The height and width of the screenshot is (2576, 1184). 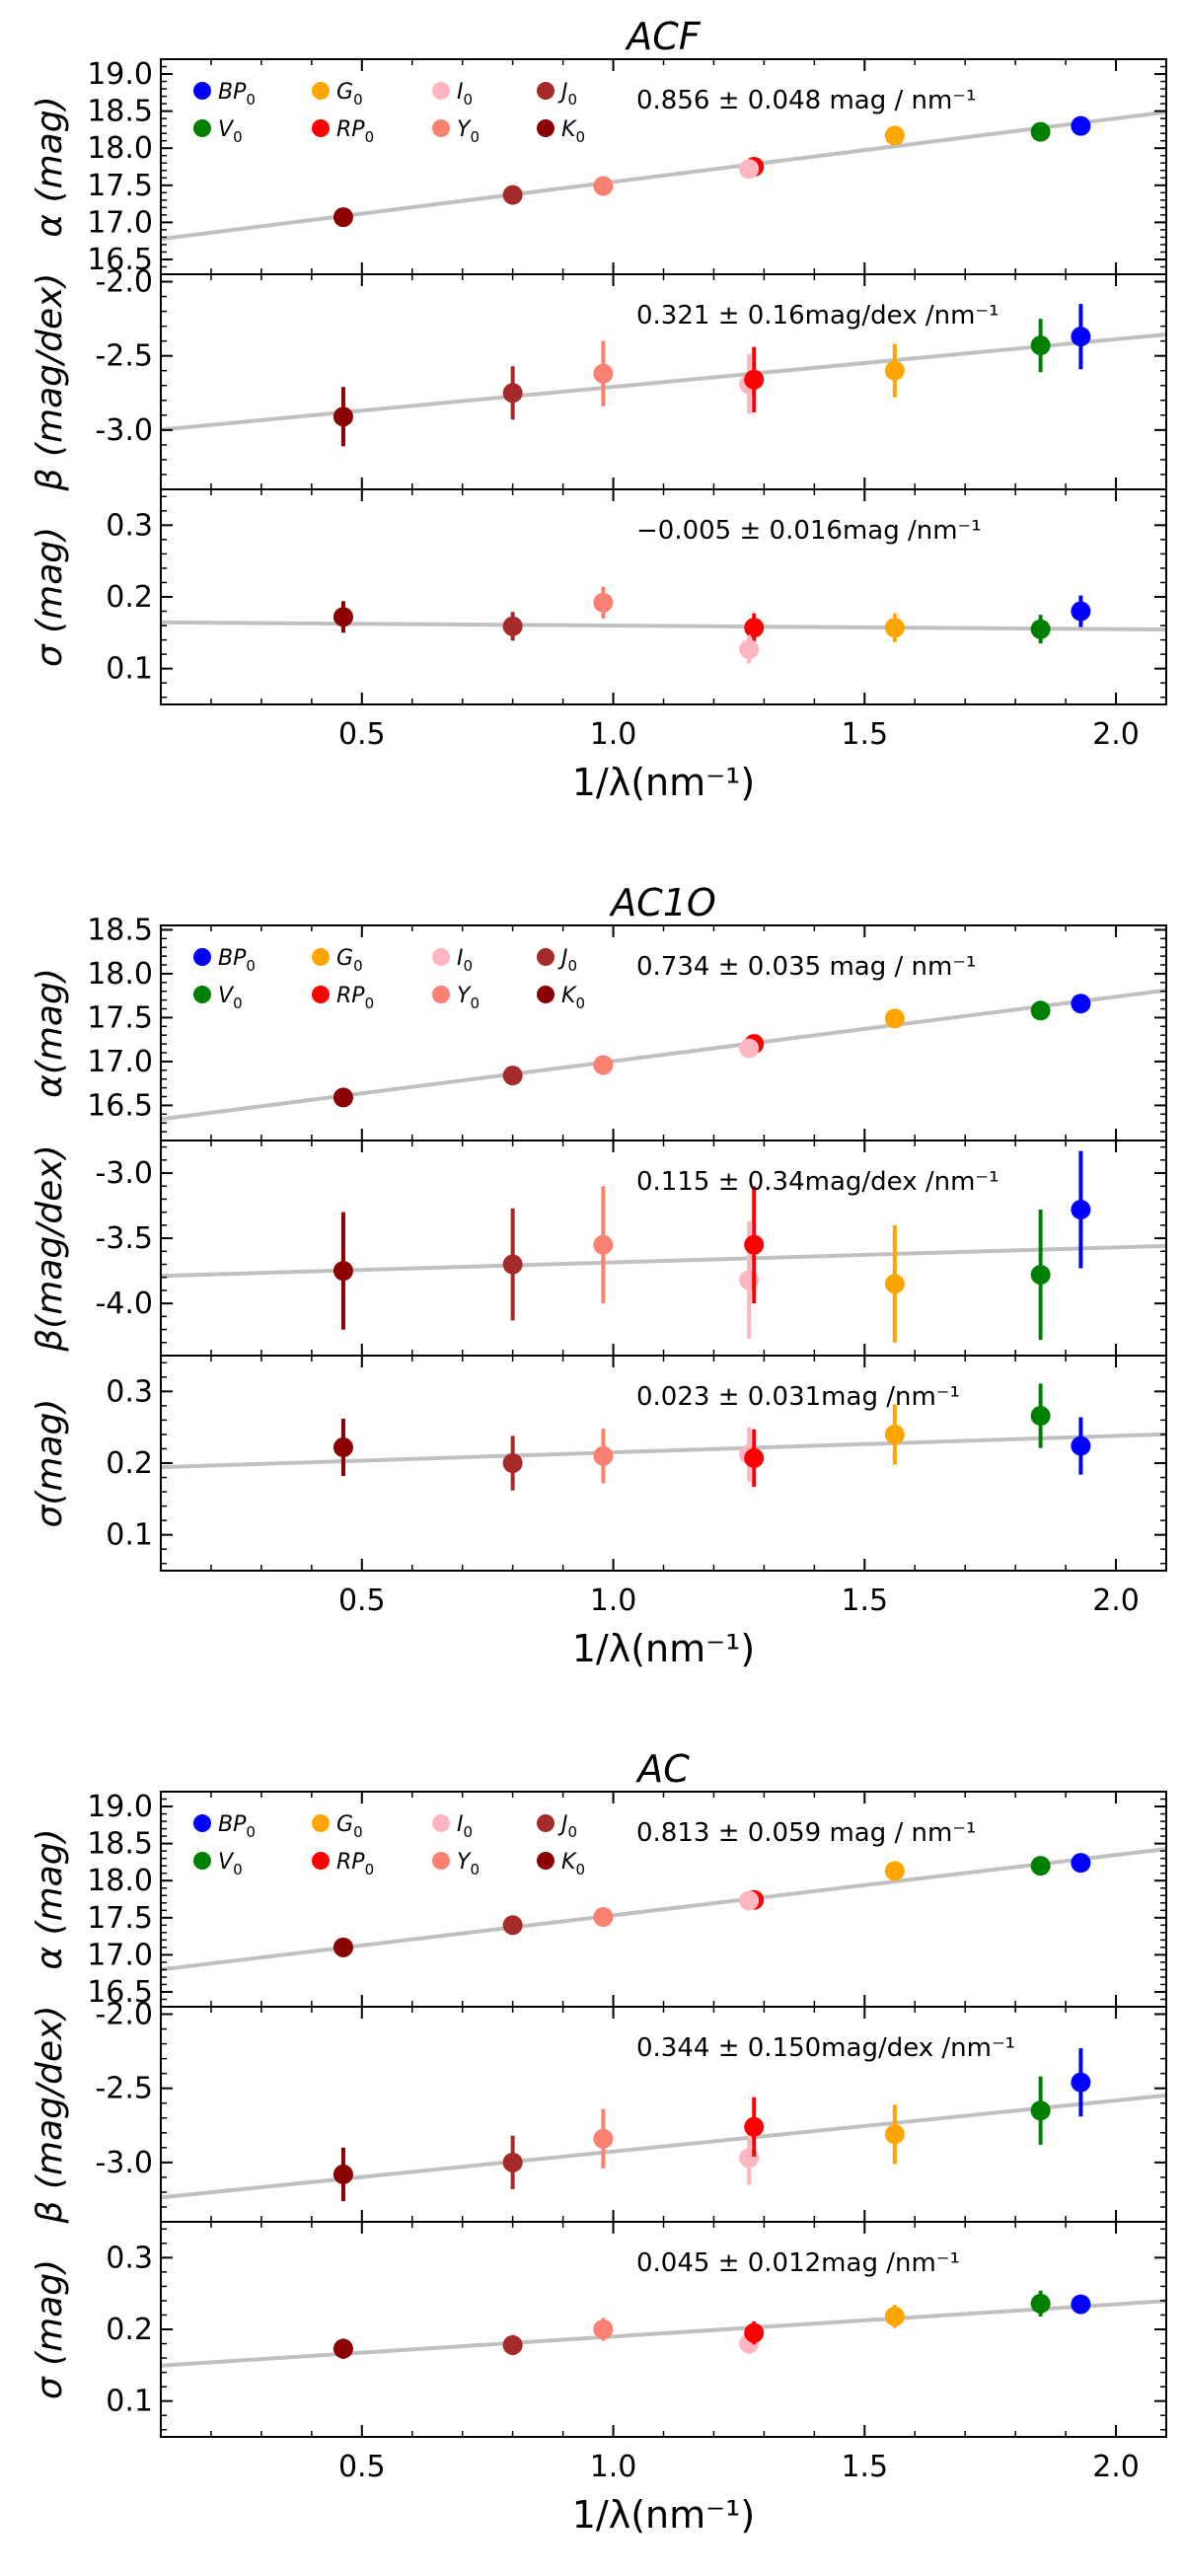 I want to click on legend-marker-y, so click(x=441, y=128).